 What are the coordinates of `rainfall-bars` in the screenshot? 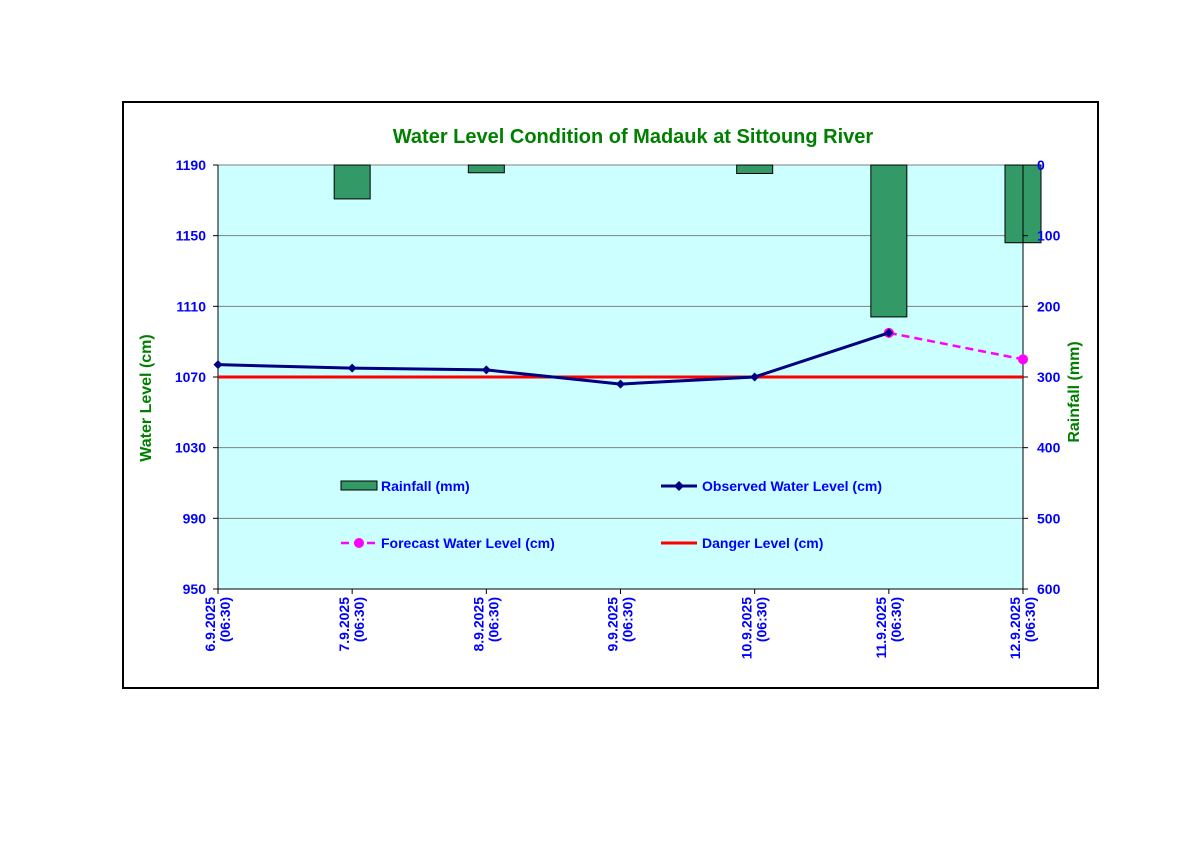 It's located at (687, 241).